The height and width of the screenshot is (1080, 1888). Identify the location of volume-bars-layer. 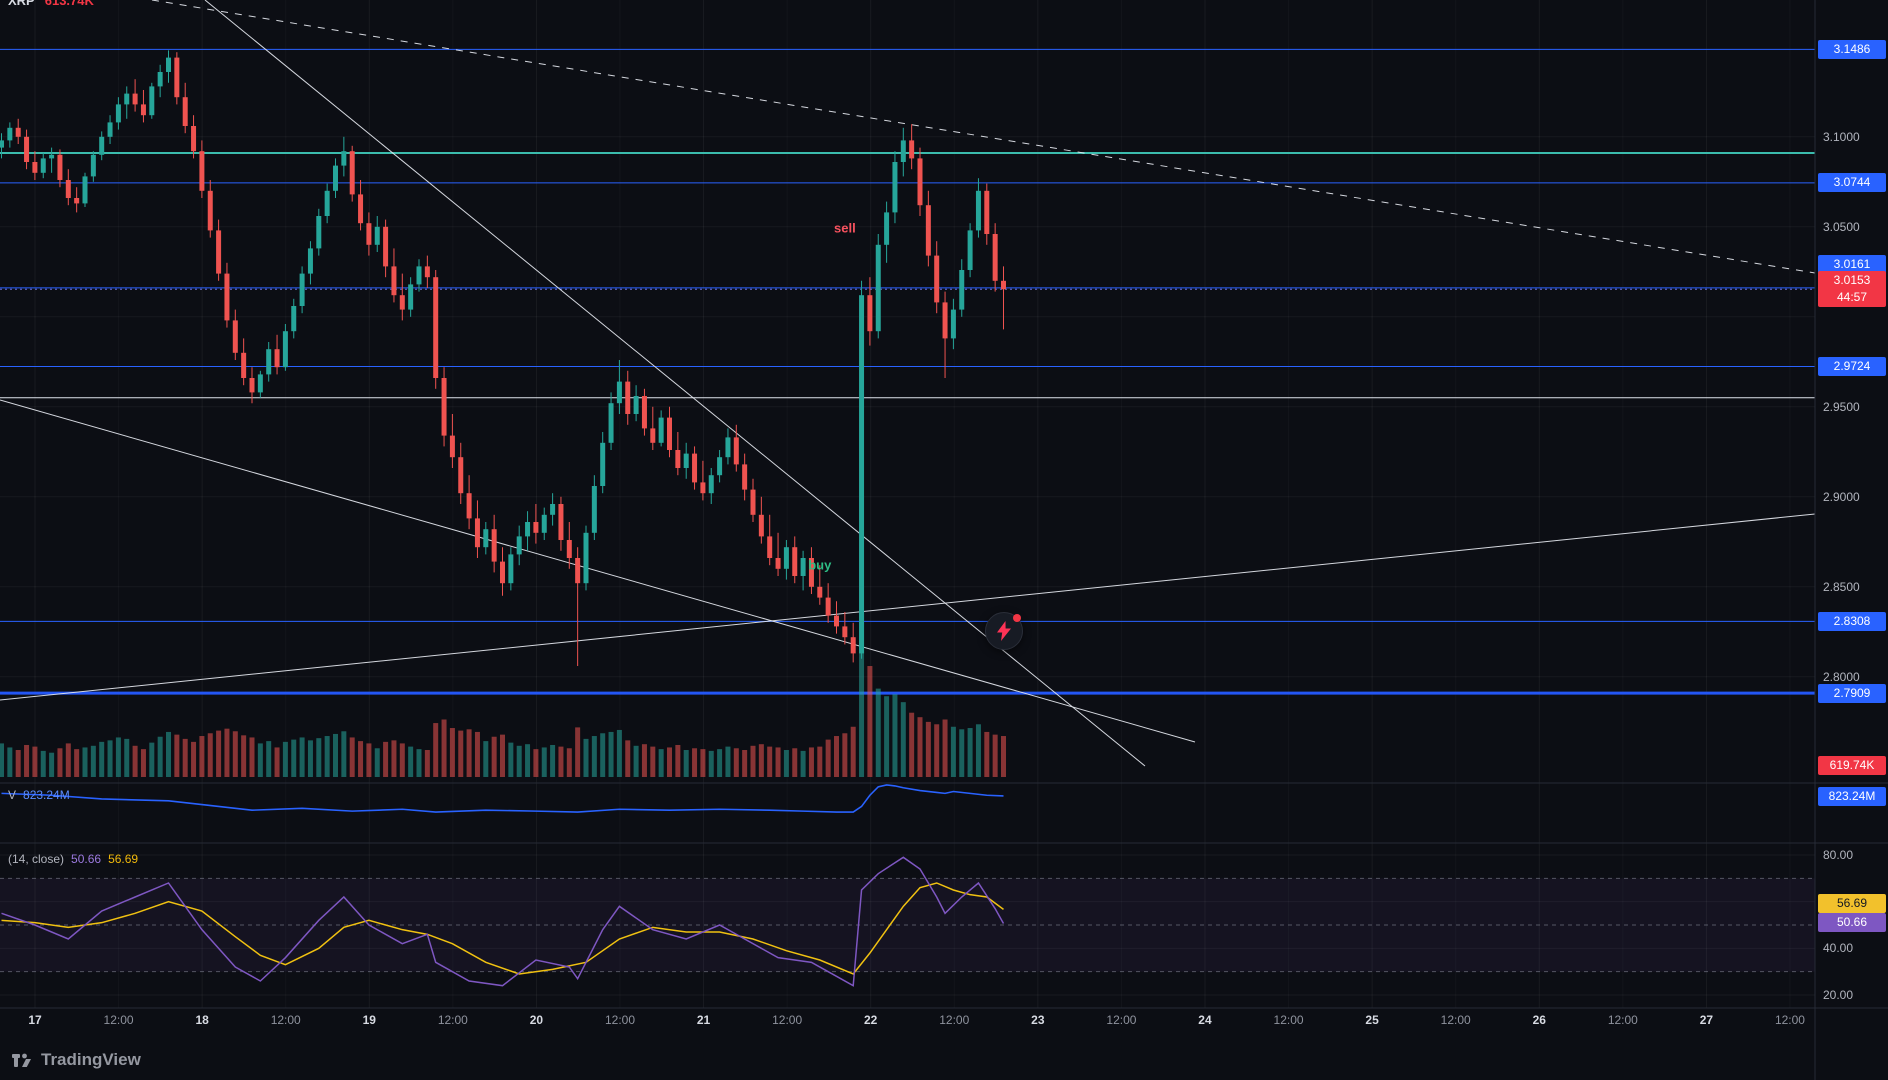
(503, 694).